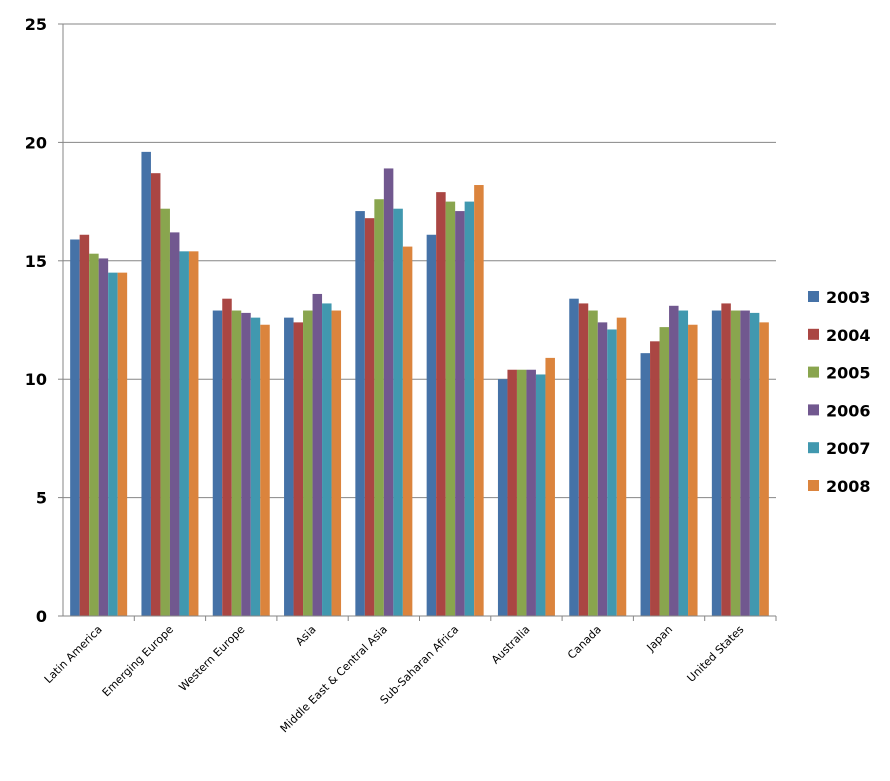  I want to click on legend-item: 2003, so click(839, 297).